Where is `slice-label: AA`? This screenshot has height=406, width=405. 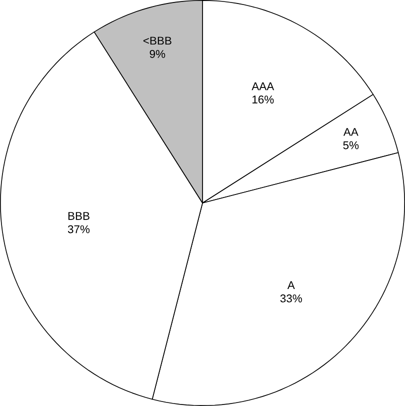 slice-label: AA is located at coordinates (350, 132).